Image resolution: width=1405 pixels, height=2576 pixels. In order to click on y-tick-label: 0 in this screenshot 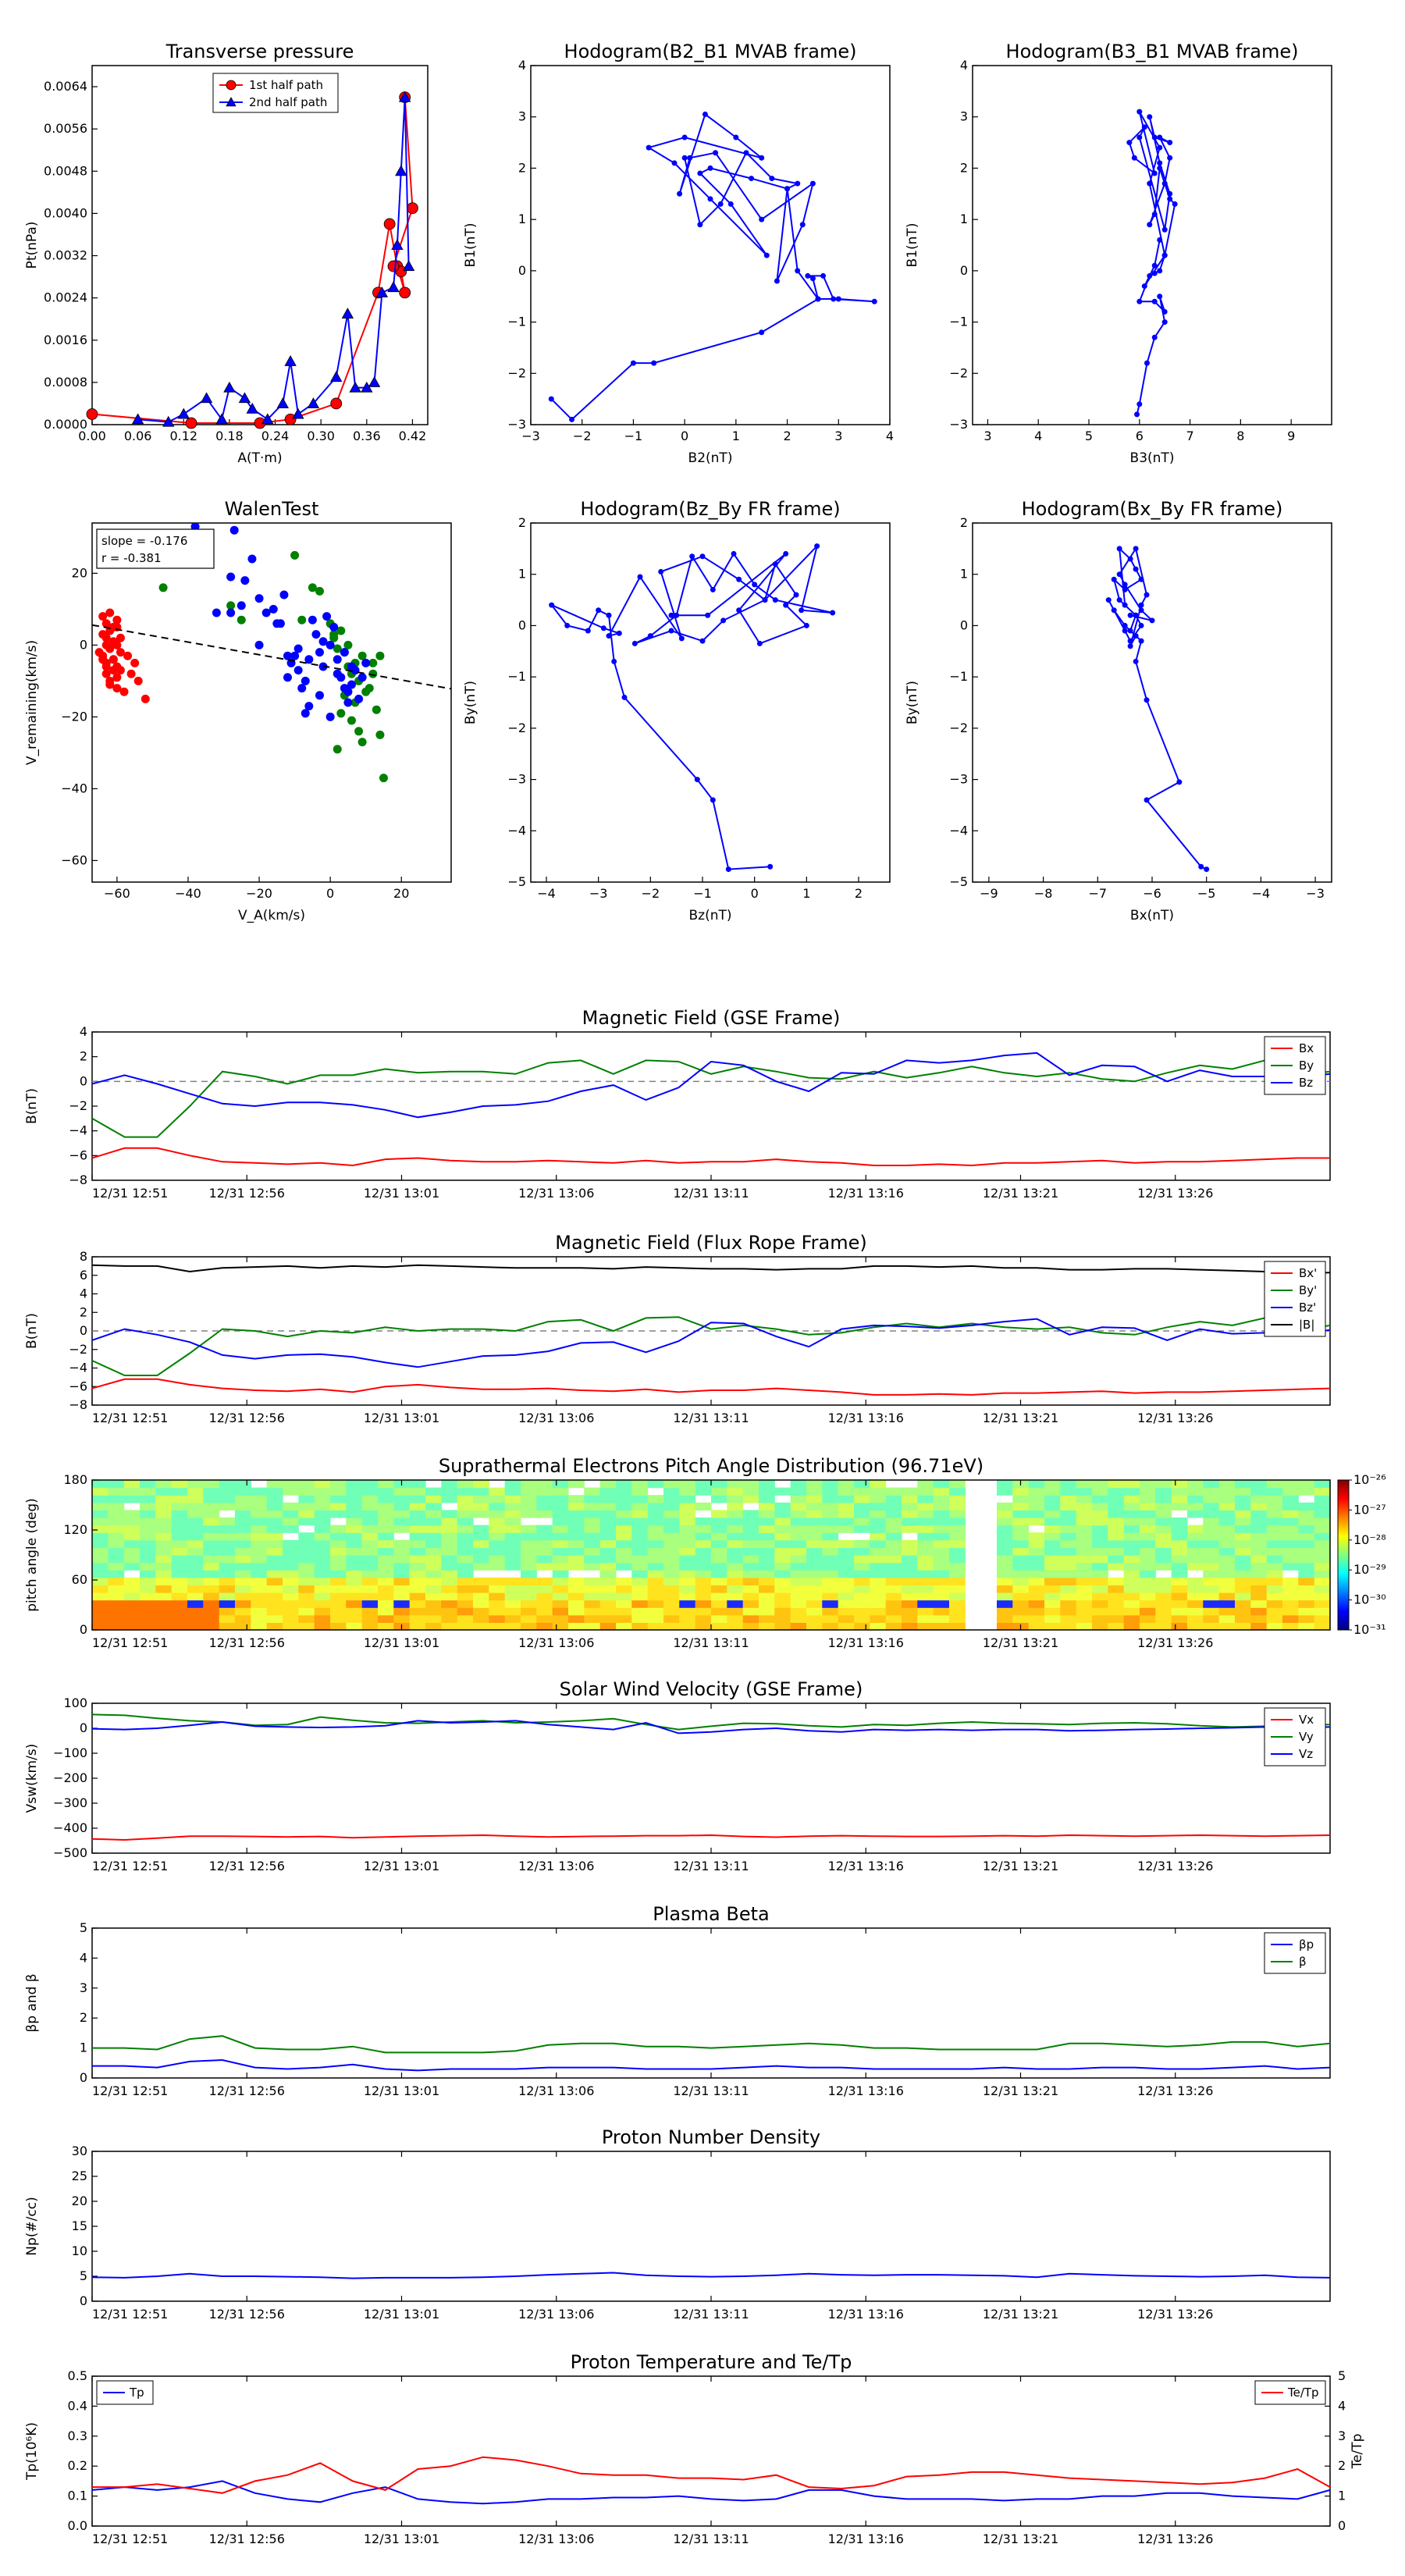, I will do `click(964, 270)`.